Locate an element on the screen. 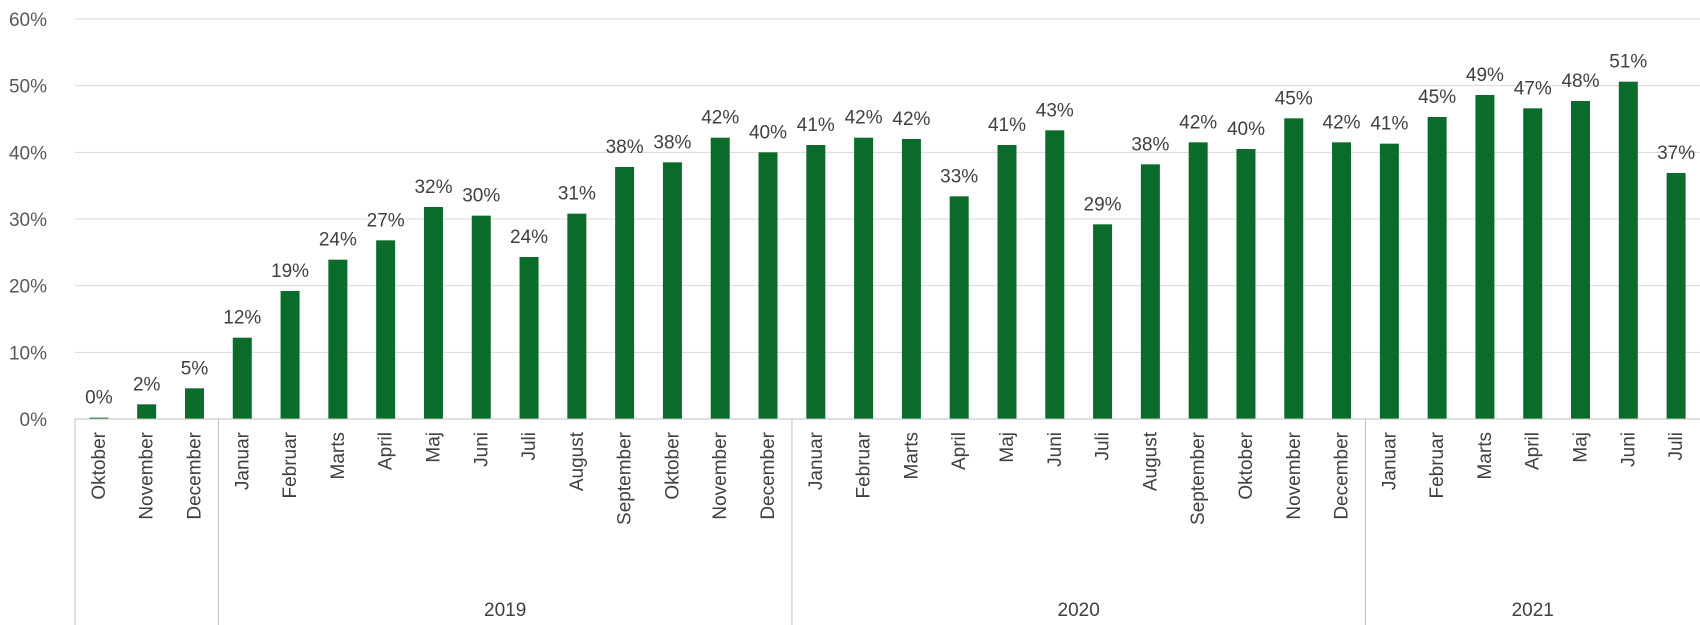 The height and width of the screenshot is (625, 1700). data-label: 48% is located at coordinates (1580, 81).